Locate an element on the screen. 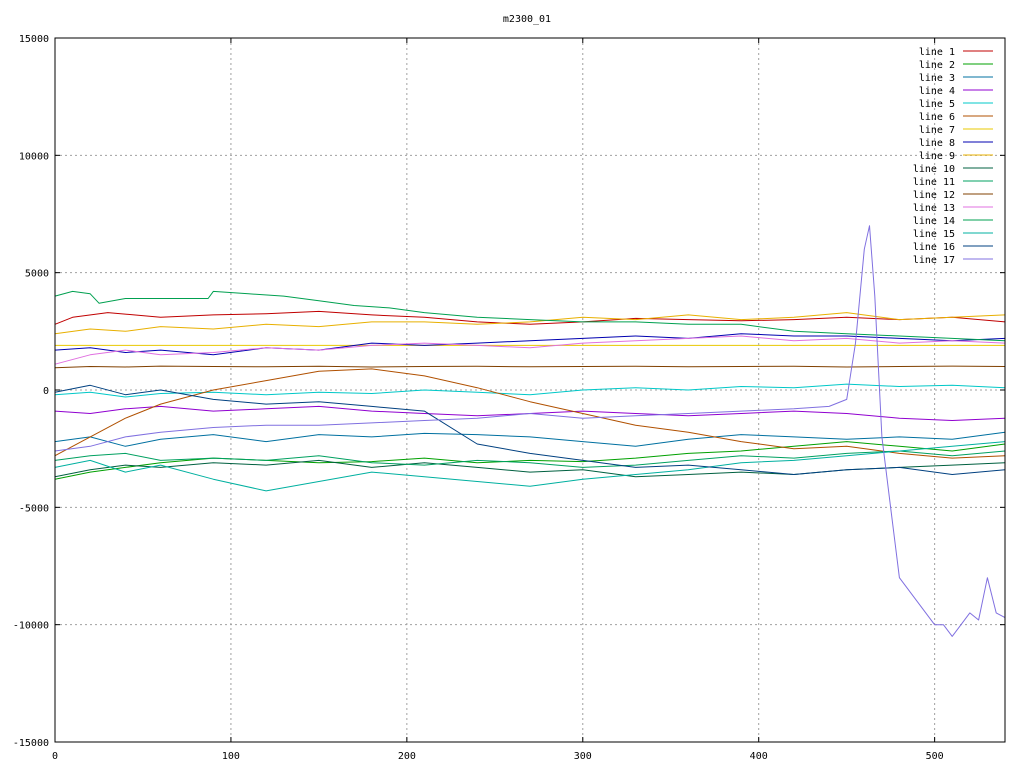  y-tick-label: 10000 is located at coordinates (34, 156).